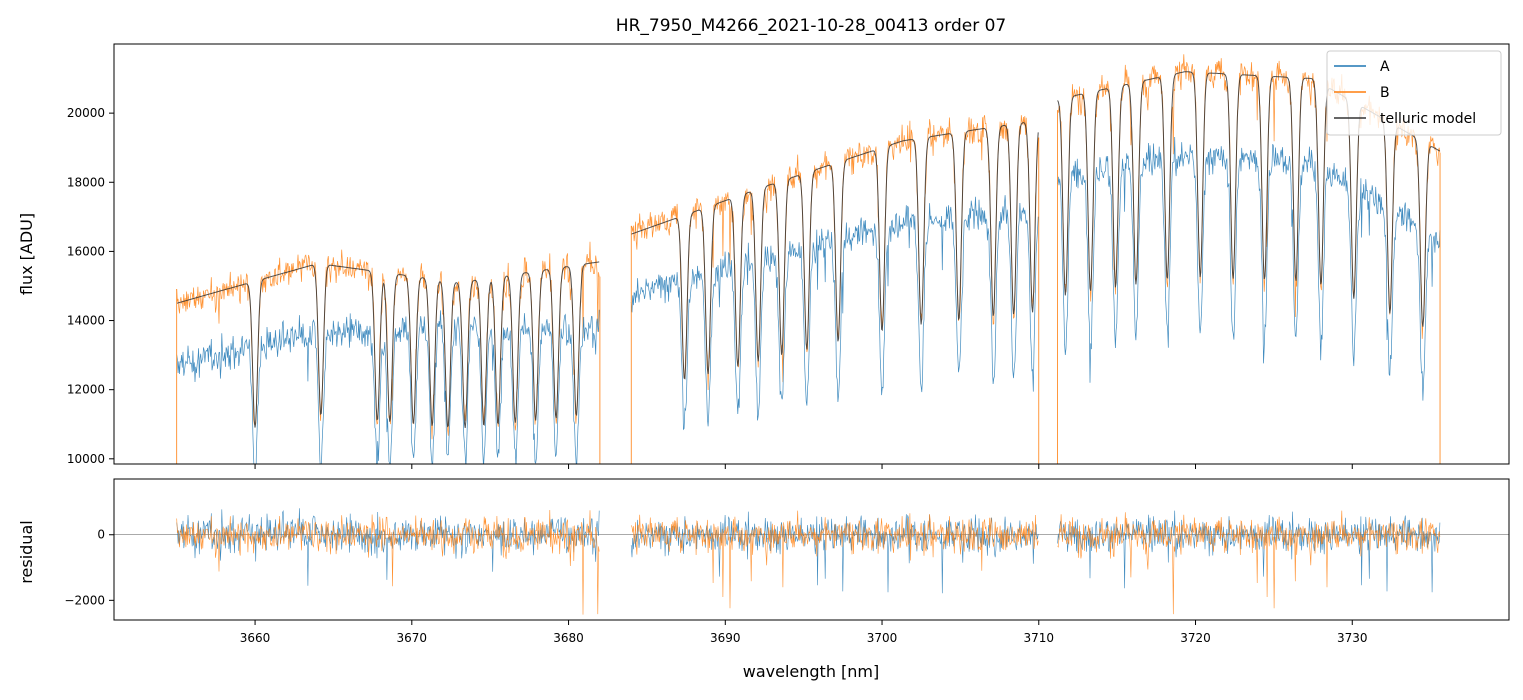 This screenshot has height=700, width=1523. I want to click on residual-panel-data, so click(811, 561).